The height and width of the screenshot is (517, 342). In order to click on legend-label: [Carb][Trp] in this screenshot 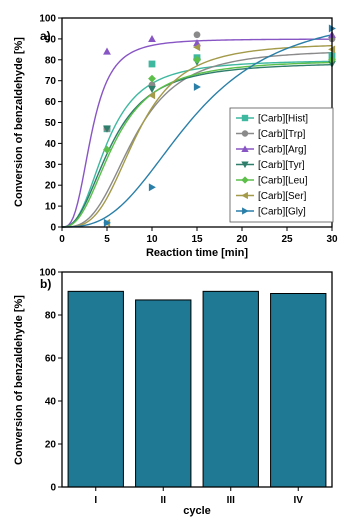, I will do `click(282, 134)`.